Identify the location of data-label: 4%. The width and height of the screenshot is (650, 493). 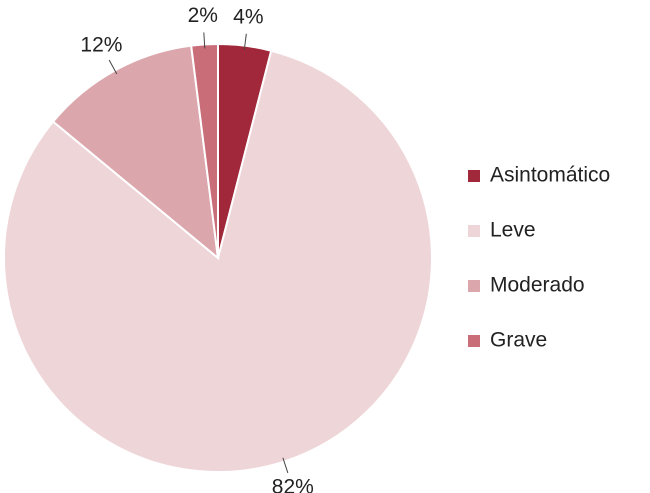
(248, 16).